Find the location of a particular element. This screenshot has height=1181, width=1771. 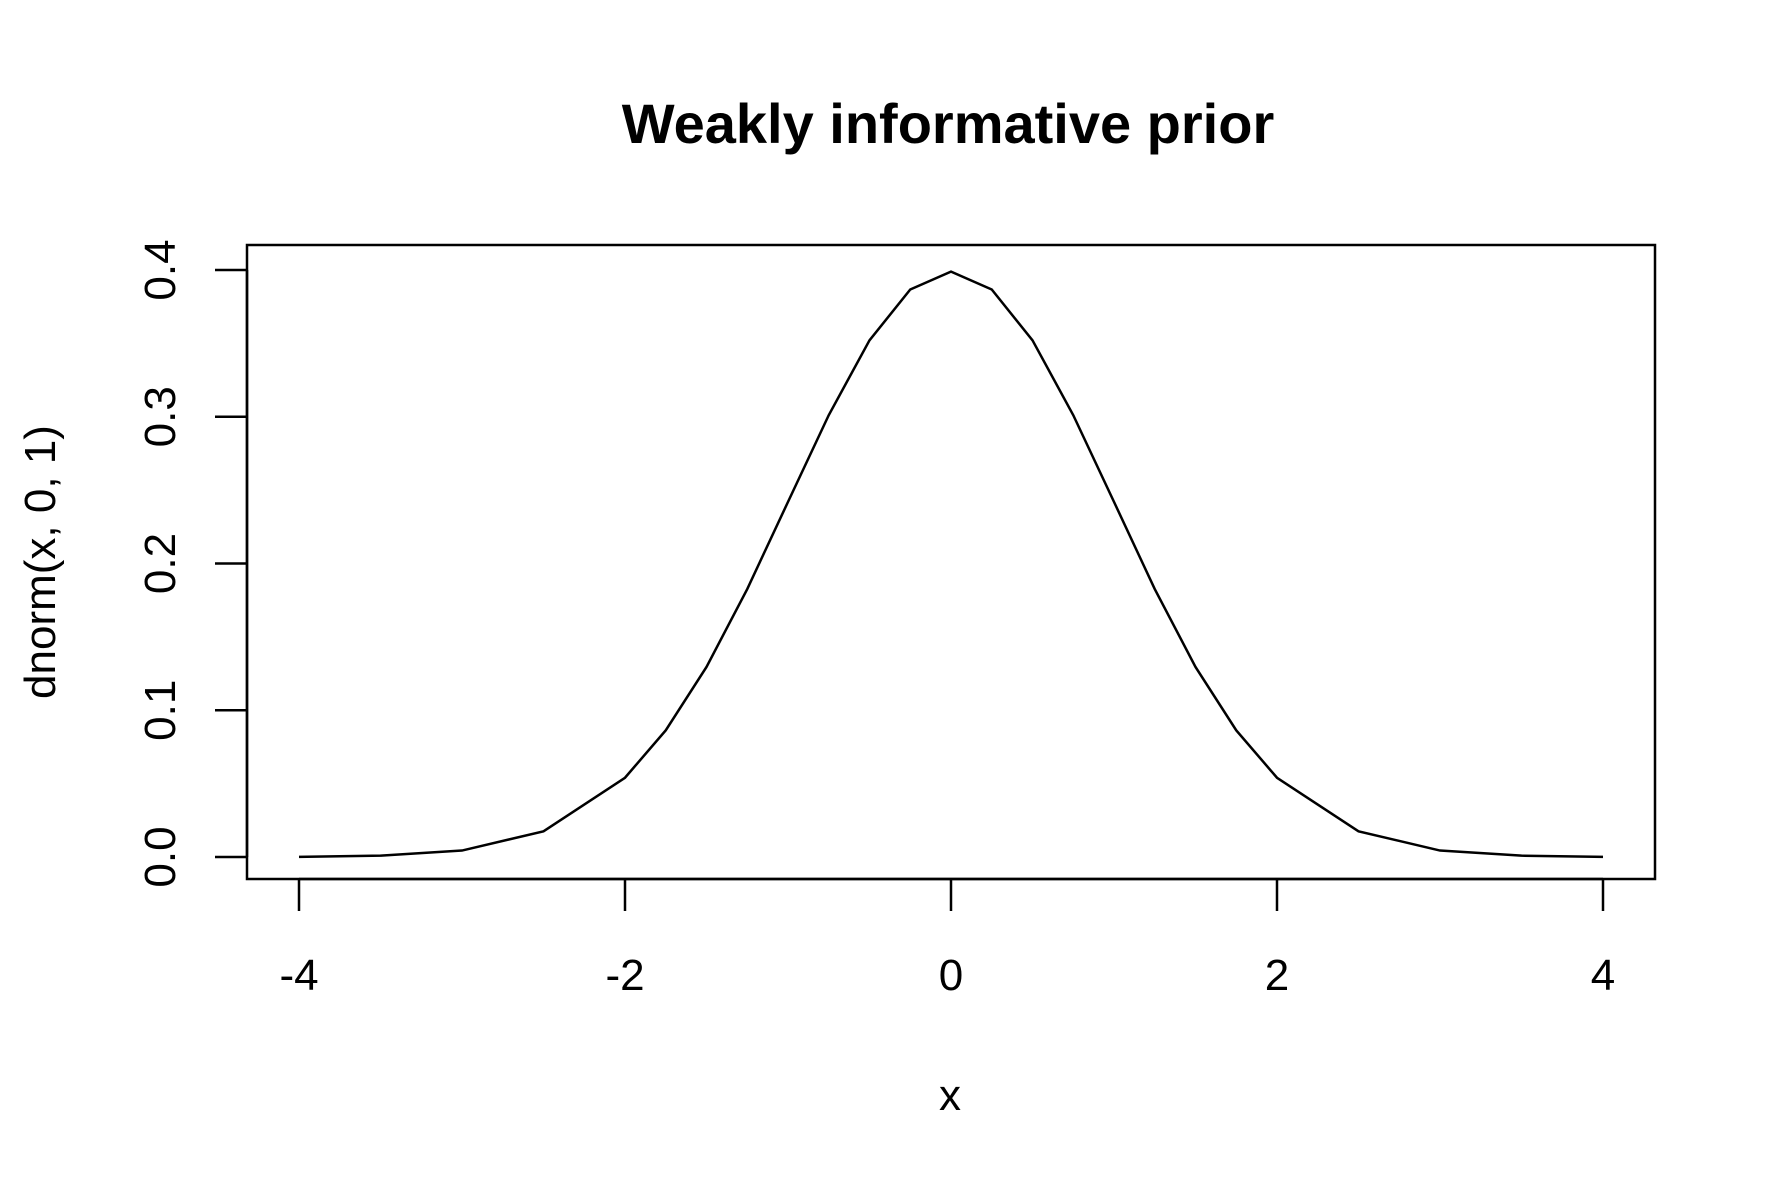

x-tick-label: 2 is located at coordinates (1277, 975).